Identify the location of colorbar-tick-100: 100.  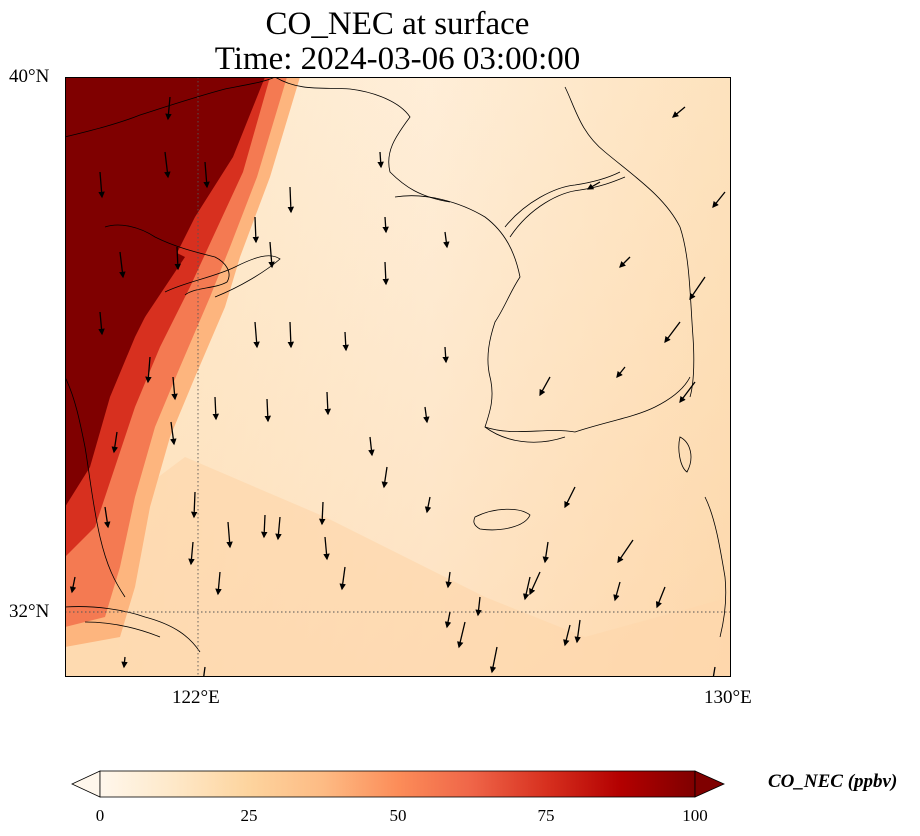
(695, 815).